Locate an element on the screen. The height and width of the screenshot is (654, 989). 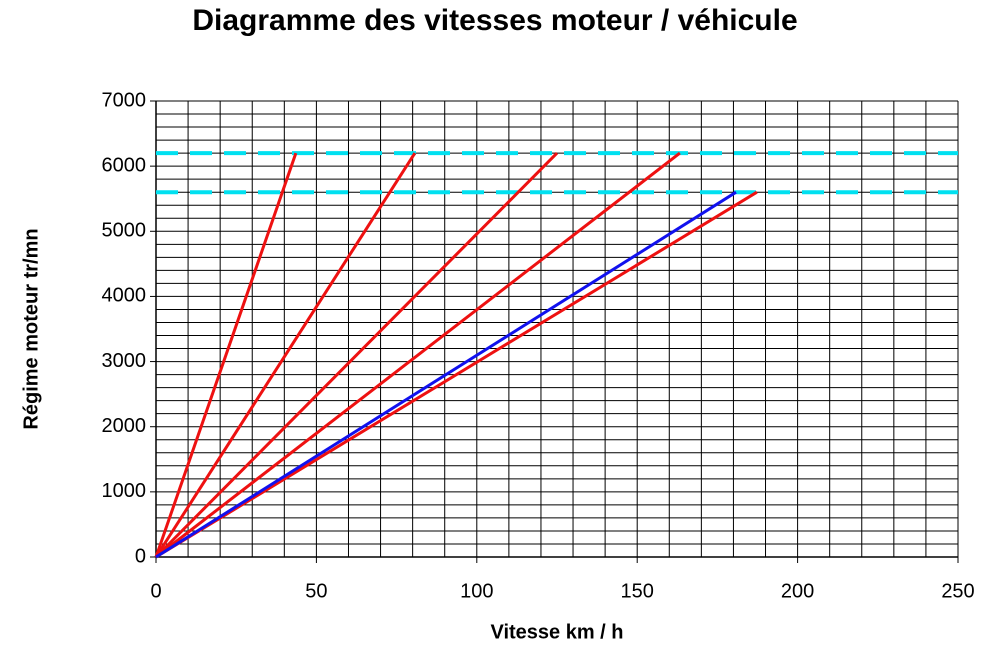
y-tick-label: 7000 is located at coordinates (124, 100).